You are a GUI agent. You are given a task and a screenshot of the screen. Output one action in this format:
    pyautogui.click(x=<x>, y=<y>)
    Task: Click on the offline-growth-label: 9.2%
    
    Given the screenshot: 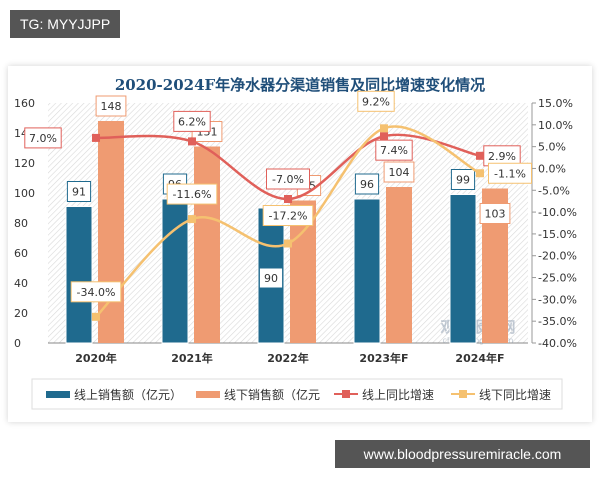 What is the action you would take?
    pyautogui.click(x=376, y=101)
    